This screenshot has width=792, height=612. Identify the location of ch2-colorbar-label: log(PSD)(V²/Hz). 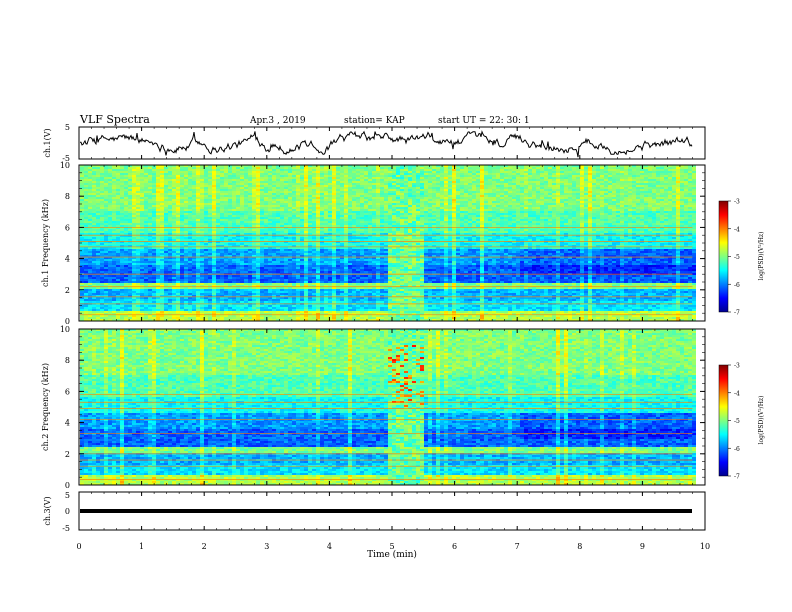
(761, 420).